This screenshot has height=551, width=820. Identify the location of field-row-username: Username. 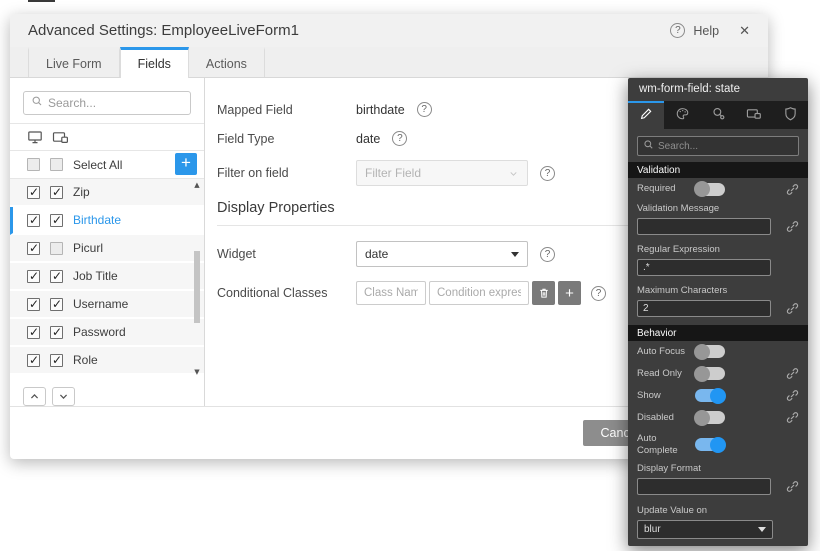
(107, 305).